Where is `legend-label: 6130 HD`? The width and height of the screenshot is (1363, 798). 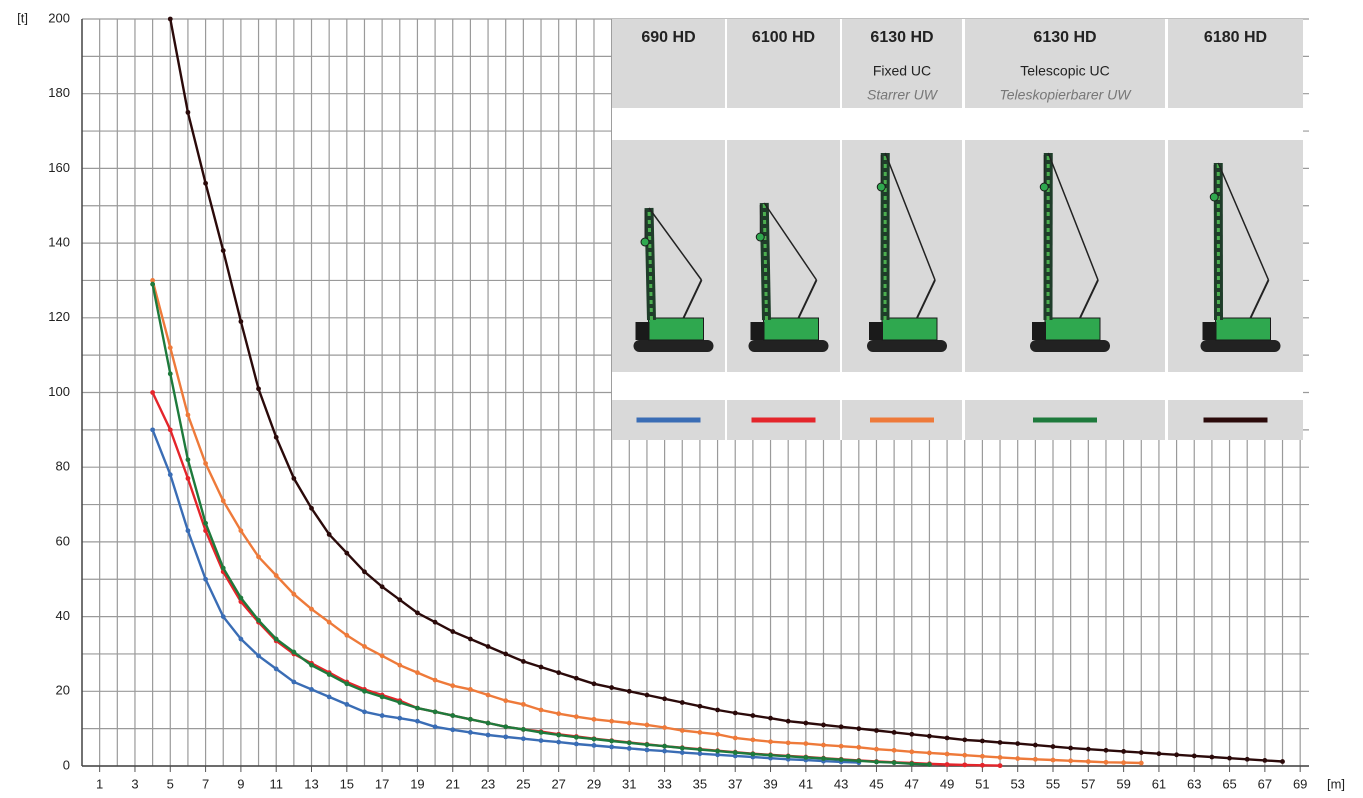
legend-label: 6130 HD is located at coordinates (1064, 37).